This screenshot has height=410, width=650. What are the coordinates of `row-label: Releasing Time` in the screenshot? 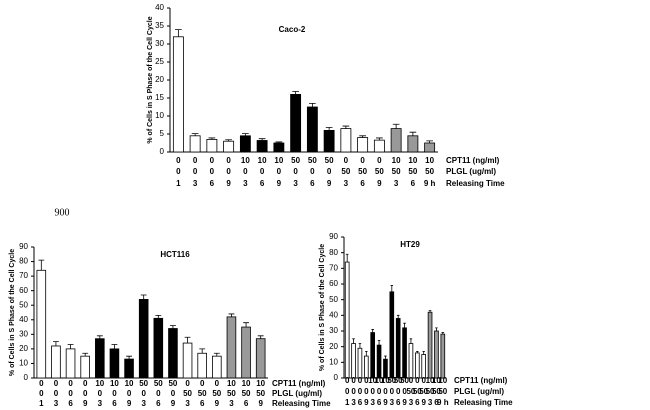 It's located at (301, 403).